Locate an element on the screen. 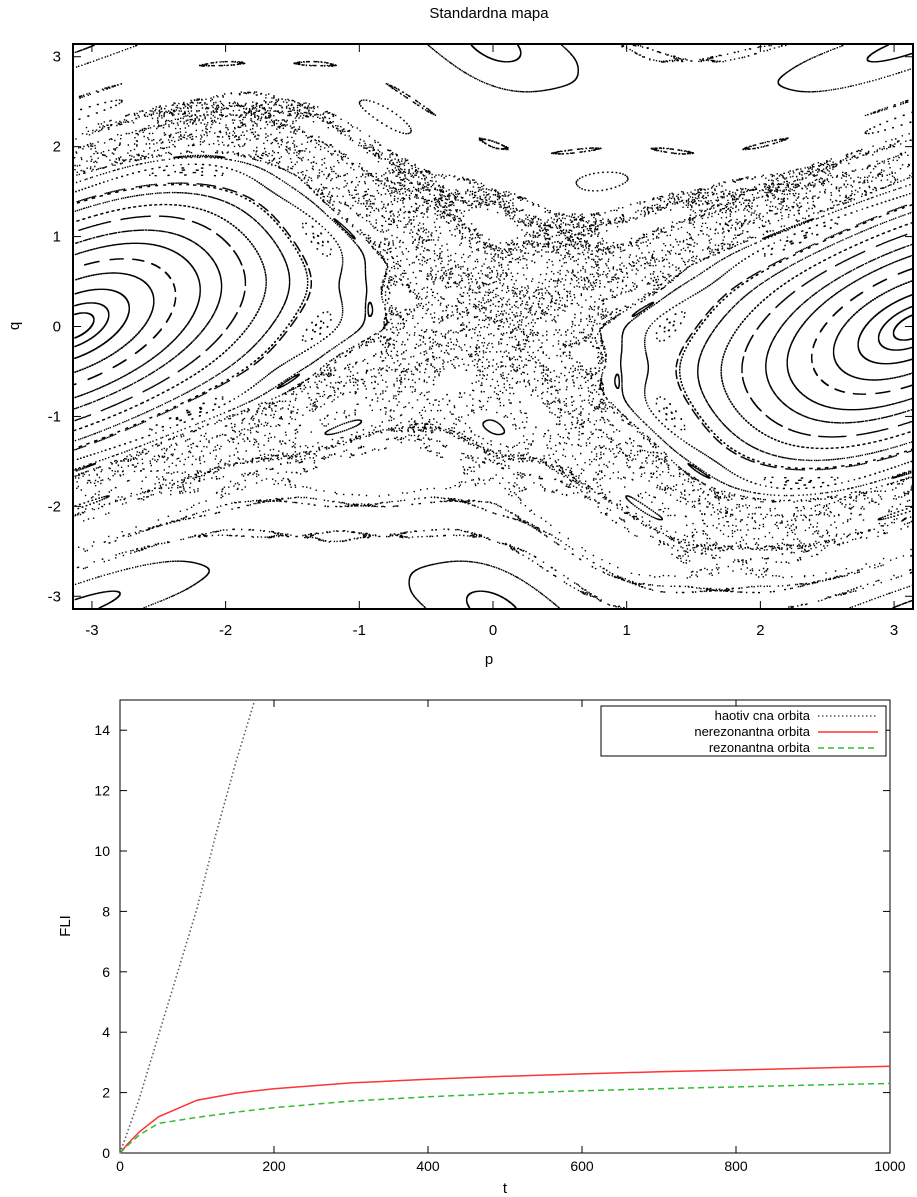 The width and height of the screenshot is (917, 1197). standard-map-x-label: p is located at coordinates (489, 659).